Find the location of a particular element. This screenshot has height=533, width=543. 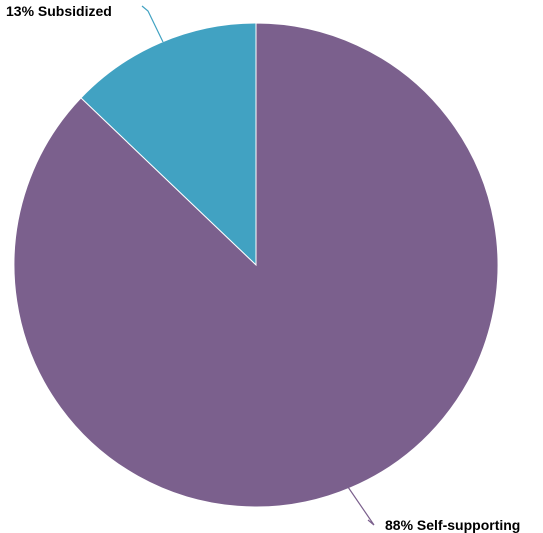

pie-slice-subsidized is located at coordinates (168, 144).